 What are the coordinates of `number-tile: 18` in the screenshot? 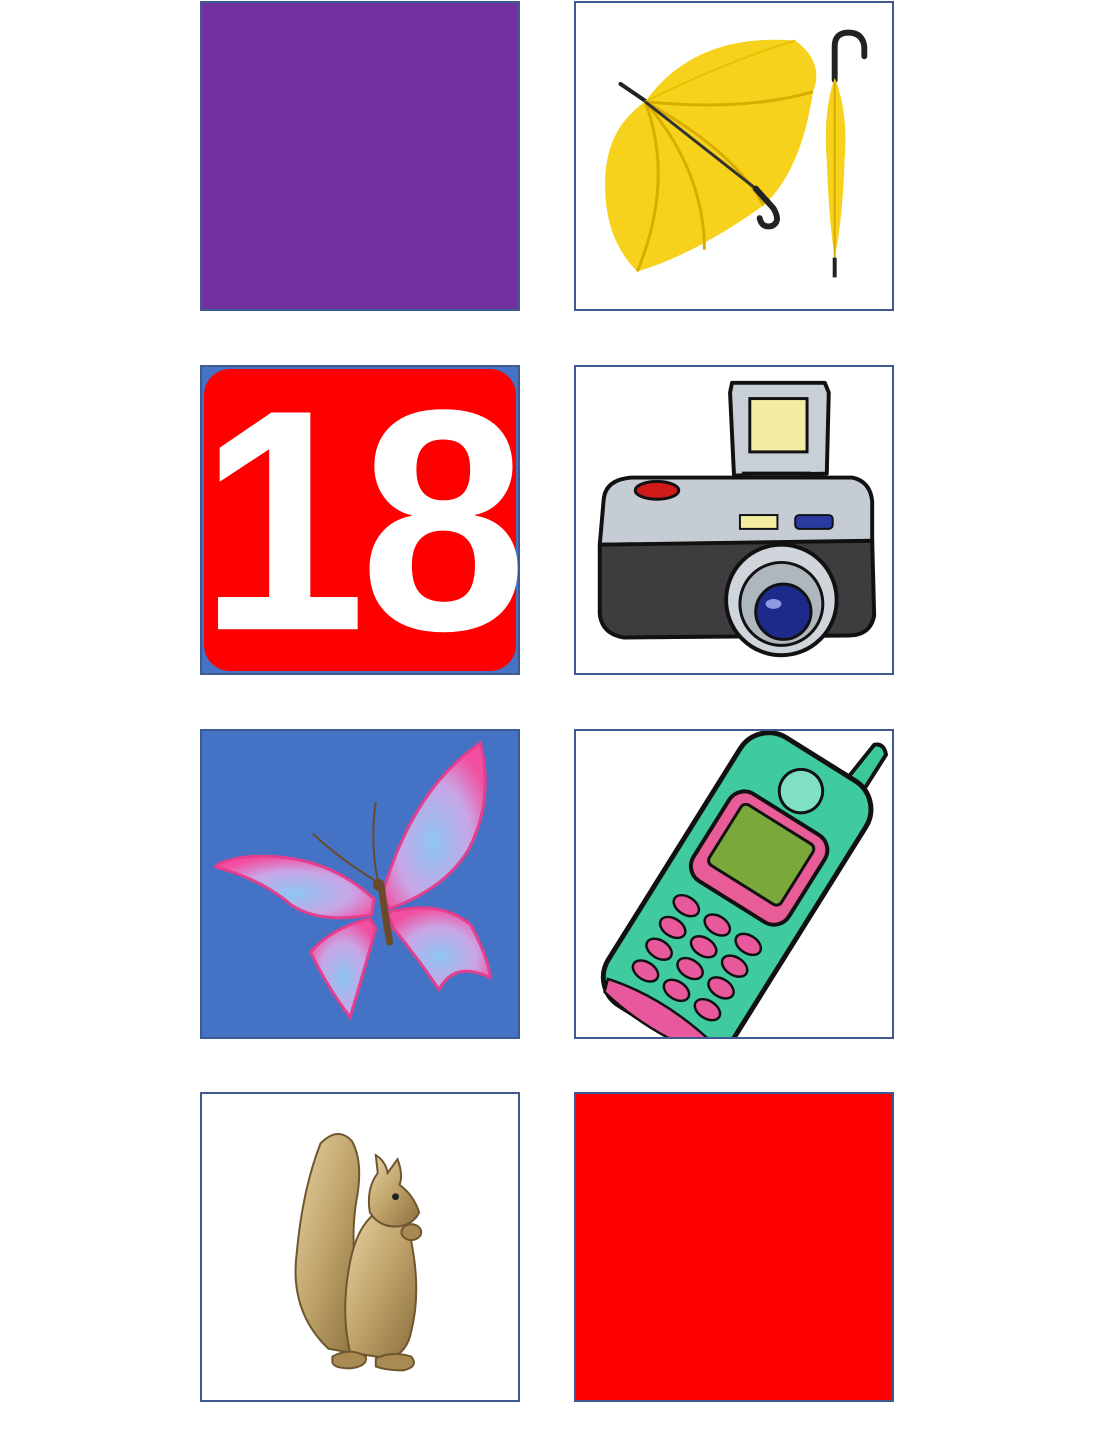 It's located at (360, 520).